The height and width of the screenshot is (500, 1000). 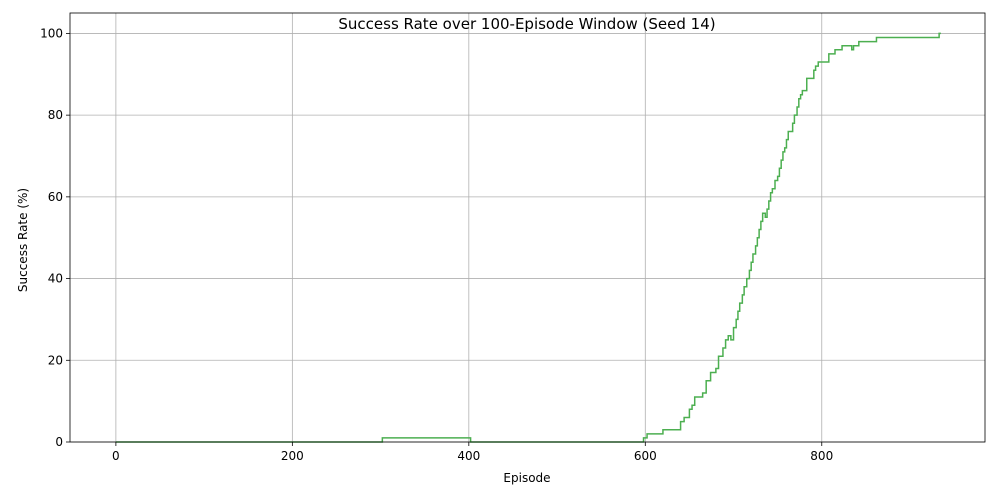 What do you see at coordinates (821, 456) in the screenshot?
I see `x-tick-label: 800` at bounding box center [821, 456].